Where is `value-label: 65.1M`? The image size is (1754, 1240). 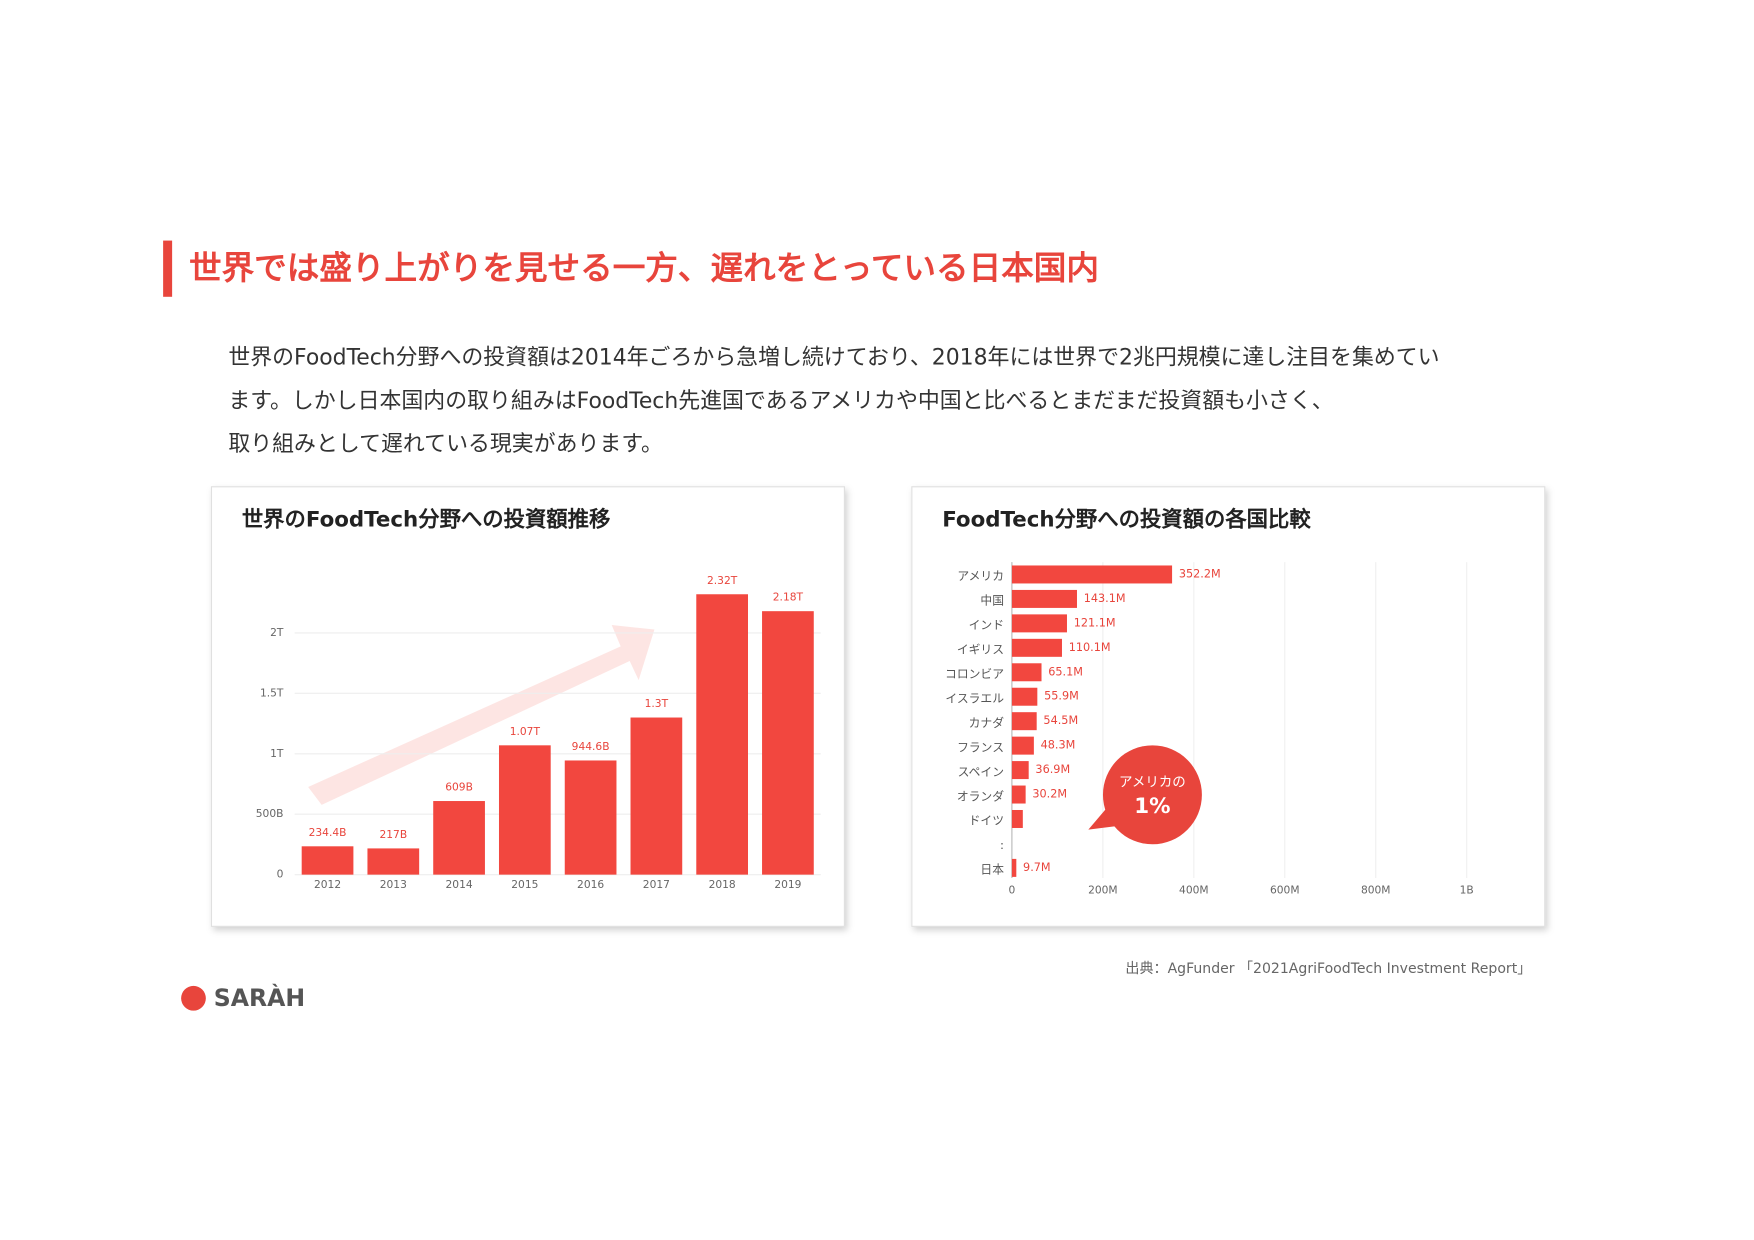 value-label: 65.1M is located at coordinates (1065, 671).